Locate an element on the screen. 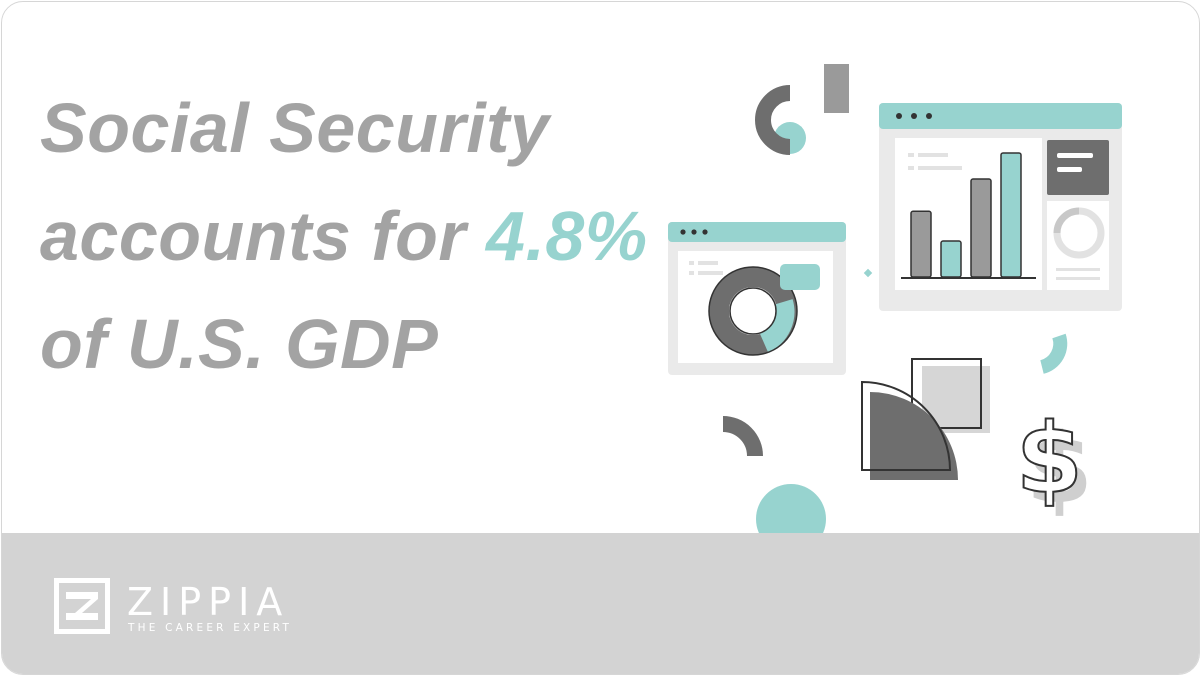 The height and width of the screenshot is (676, 1201). headline-line-1: Social Security is located at coordinates (295, 128).